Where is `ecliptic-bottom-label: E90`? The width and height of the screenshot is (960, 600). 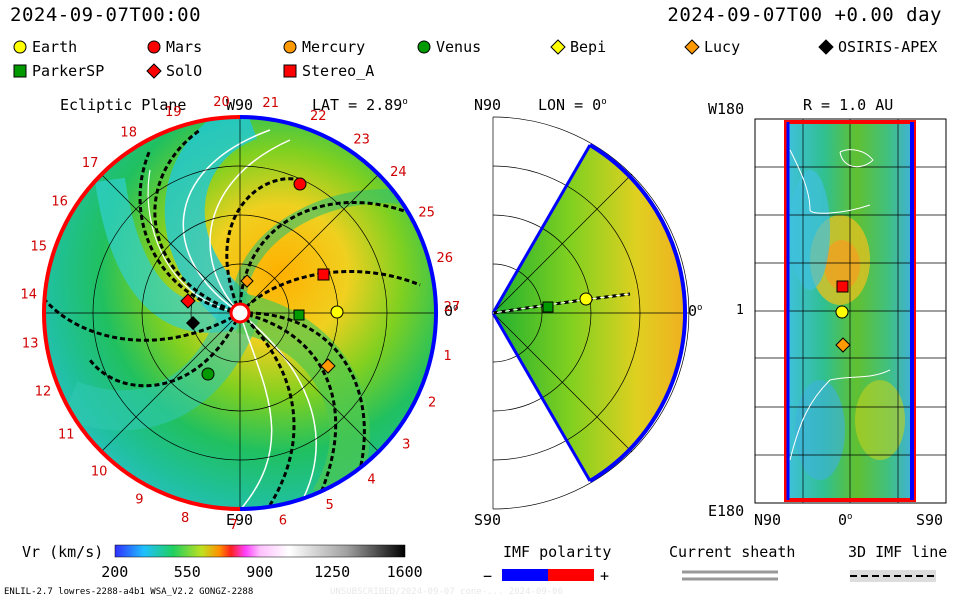
ecliptic-bottom-label: E90 is located at coordinates (240, 520).